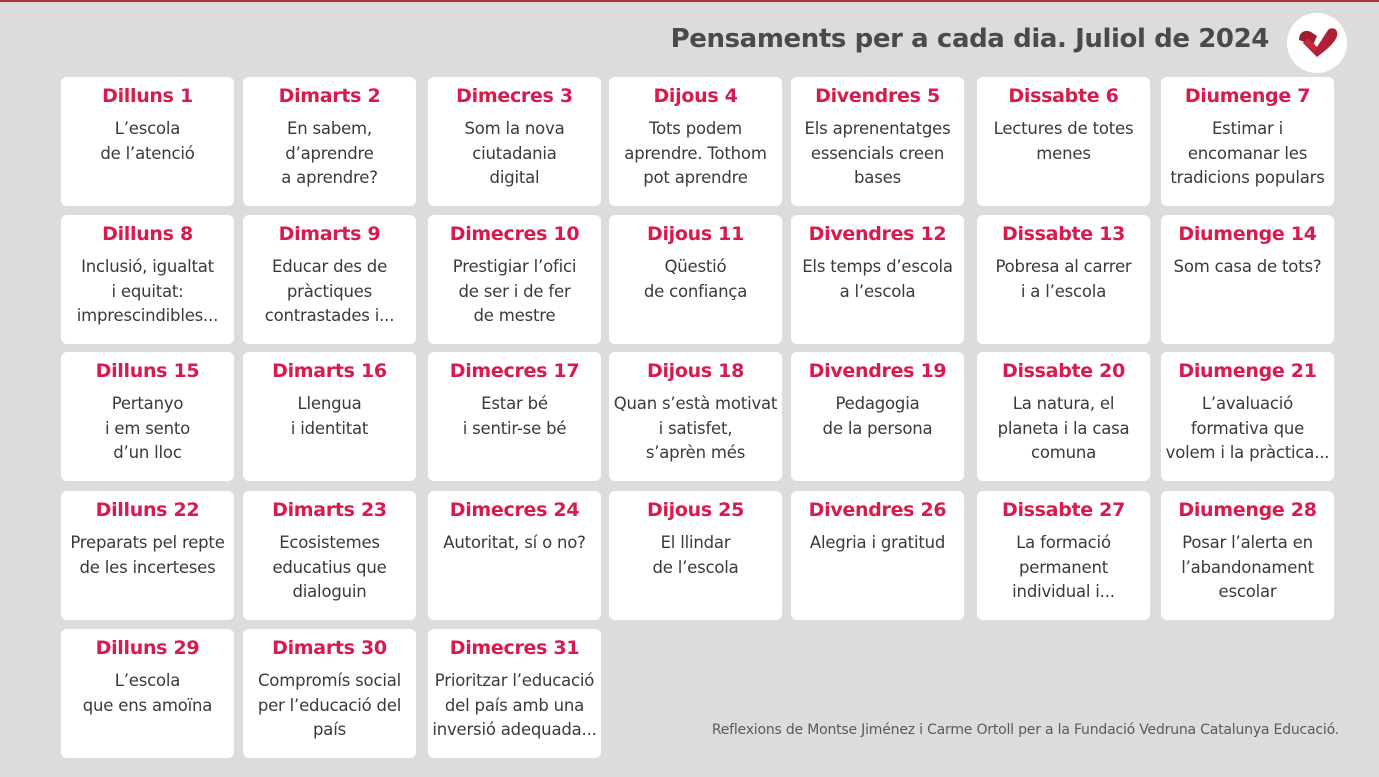 This screenshot has width=1379, height=777. Describe the element at coordinates (329, 510) in the screenshot. I see `day-title: Dimarts 23` at that location.